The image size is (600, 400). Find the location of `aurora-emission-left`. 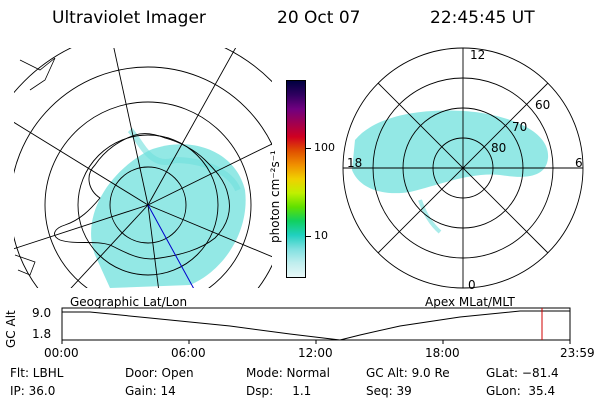

aurora-emission-left is located at coordinates (168, 216).